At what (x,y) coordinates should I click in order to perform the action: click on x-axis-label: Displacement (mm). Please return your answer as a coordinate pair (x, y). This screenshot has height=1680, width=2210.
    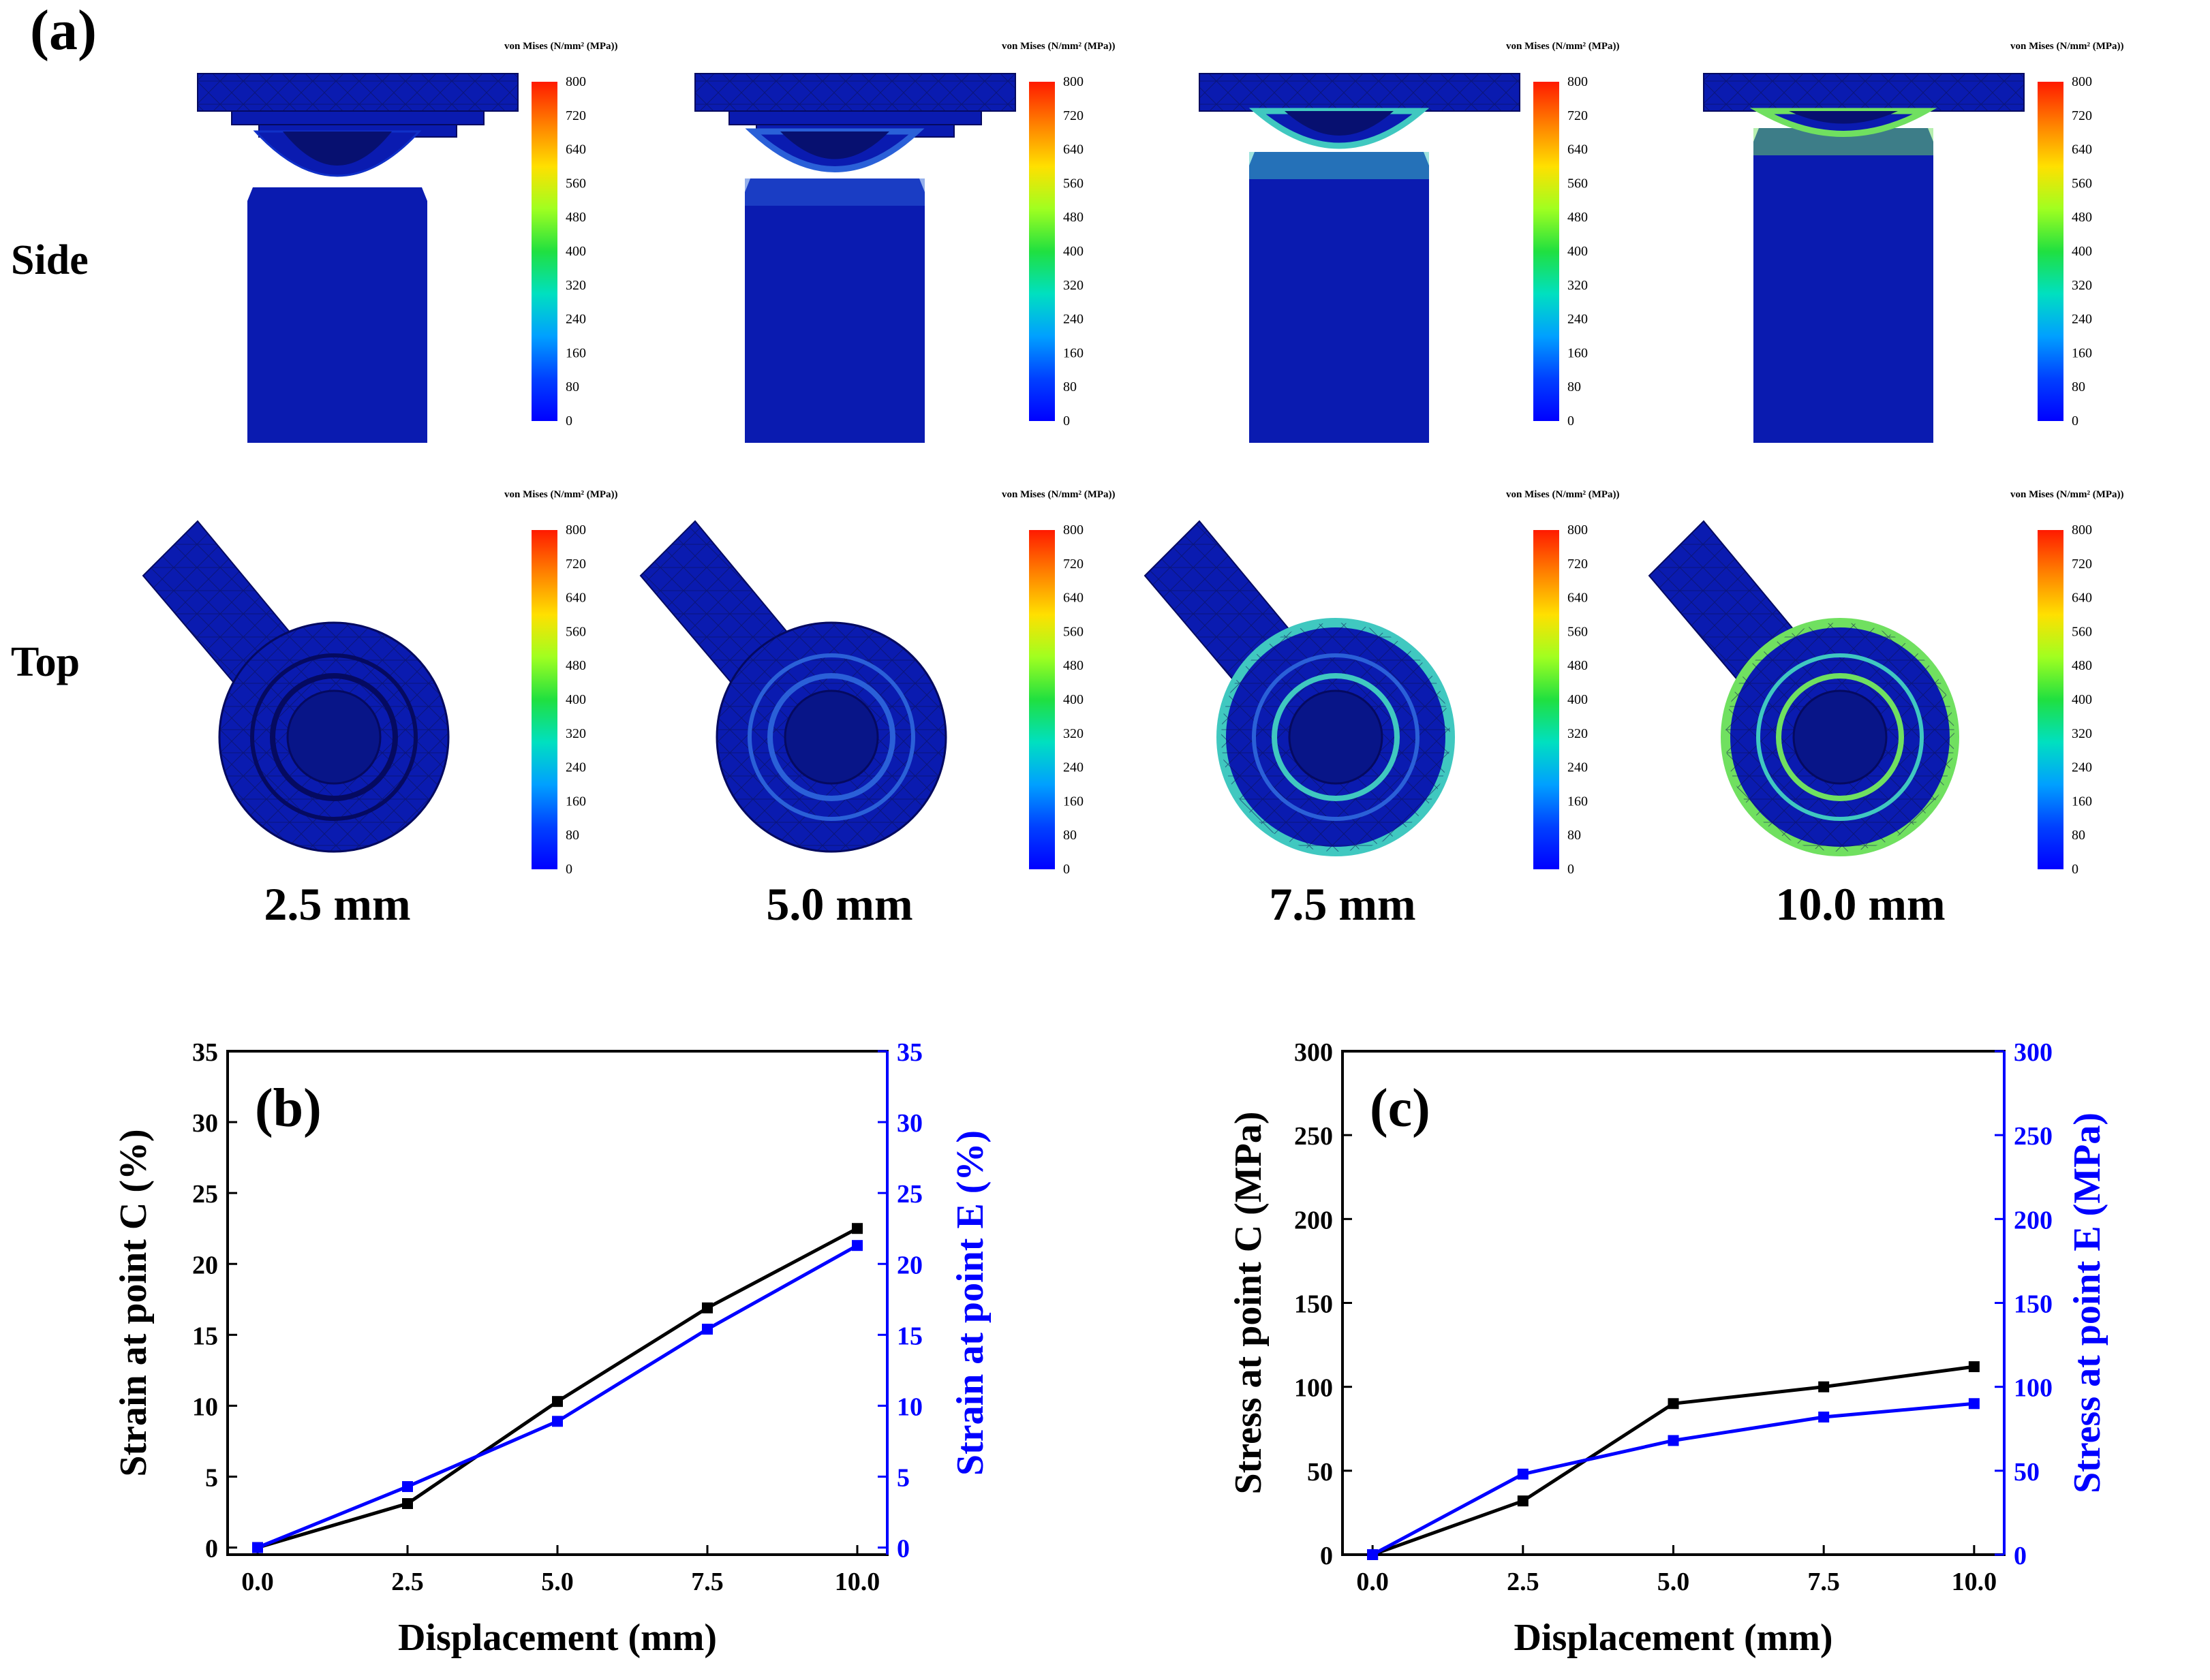
    Looking at the image, I should click on (1673, 1638).